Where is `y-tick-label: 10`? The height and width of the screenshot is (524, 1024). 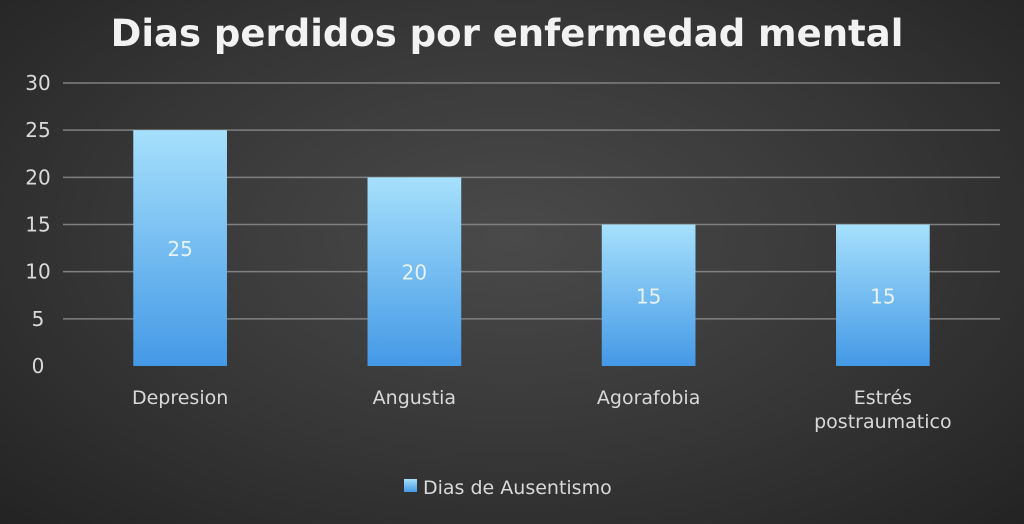
y-tick-label: 10 is located at coordinates (37, 272).